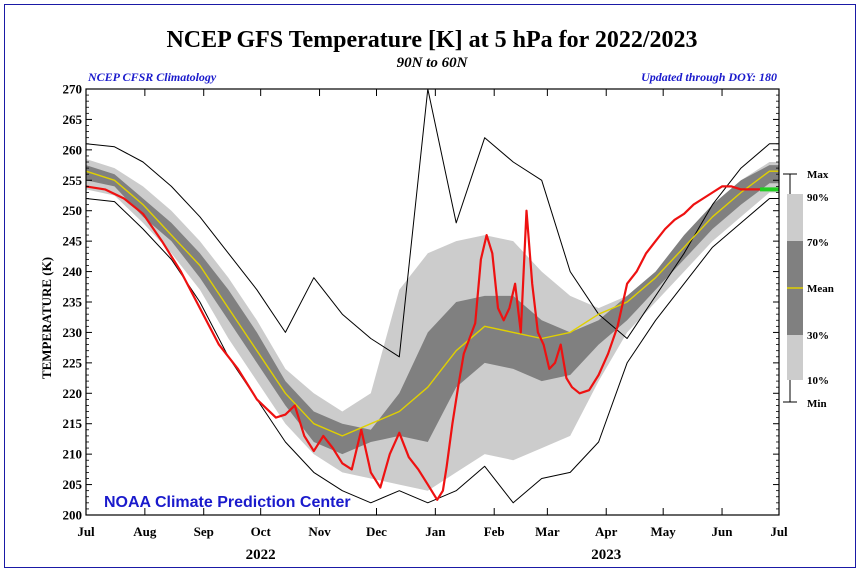 The image size is (864, 576). Describe the element at coordinates (73, 180) in the screenshot. I see `y-tick-label: 255` at that location.